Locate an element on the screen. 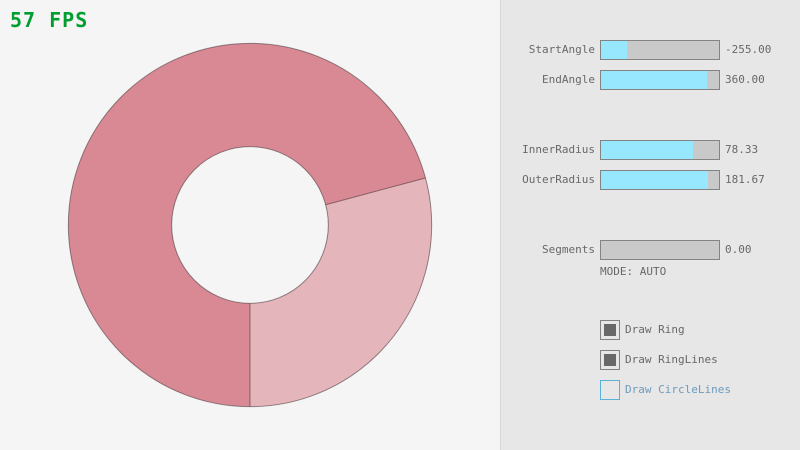 The image size is (800, 450). start-angle-slider is located at coordinates (660, 50).